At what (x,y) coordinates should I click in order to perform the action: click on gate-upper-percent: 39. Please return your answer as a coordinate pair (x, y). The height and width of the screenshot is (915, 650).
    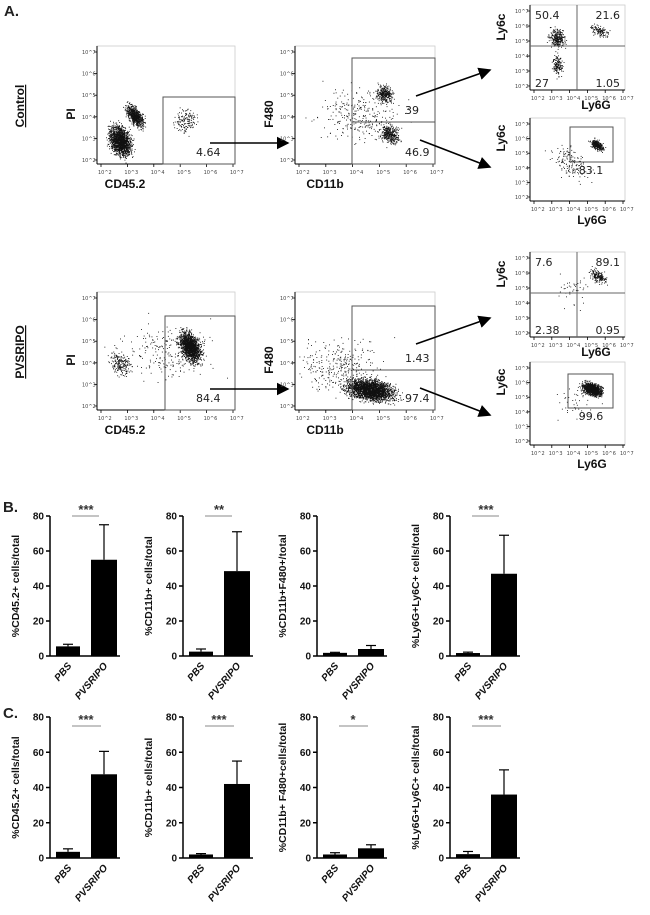
    Looking at the image, I should click on (412, 110).